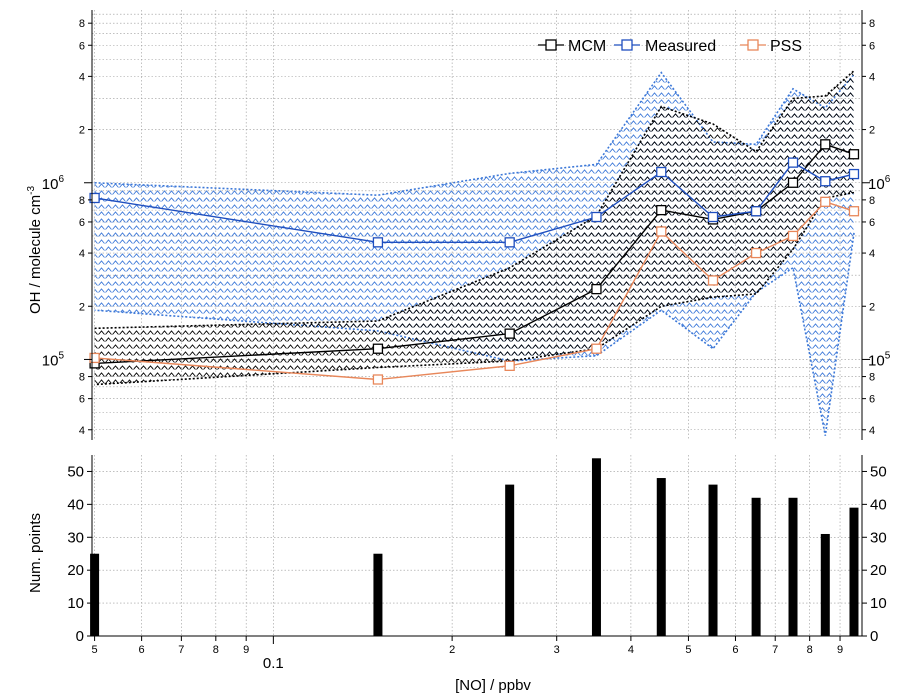  What do you see at coordinates (874, 636) in the screenshot?
I see `count-tick-label: 0` at bounding box center [874, 636].